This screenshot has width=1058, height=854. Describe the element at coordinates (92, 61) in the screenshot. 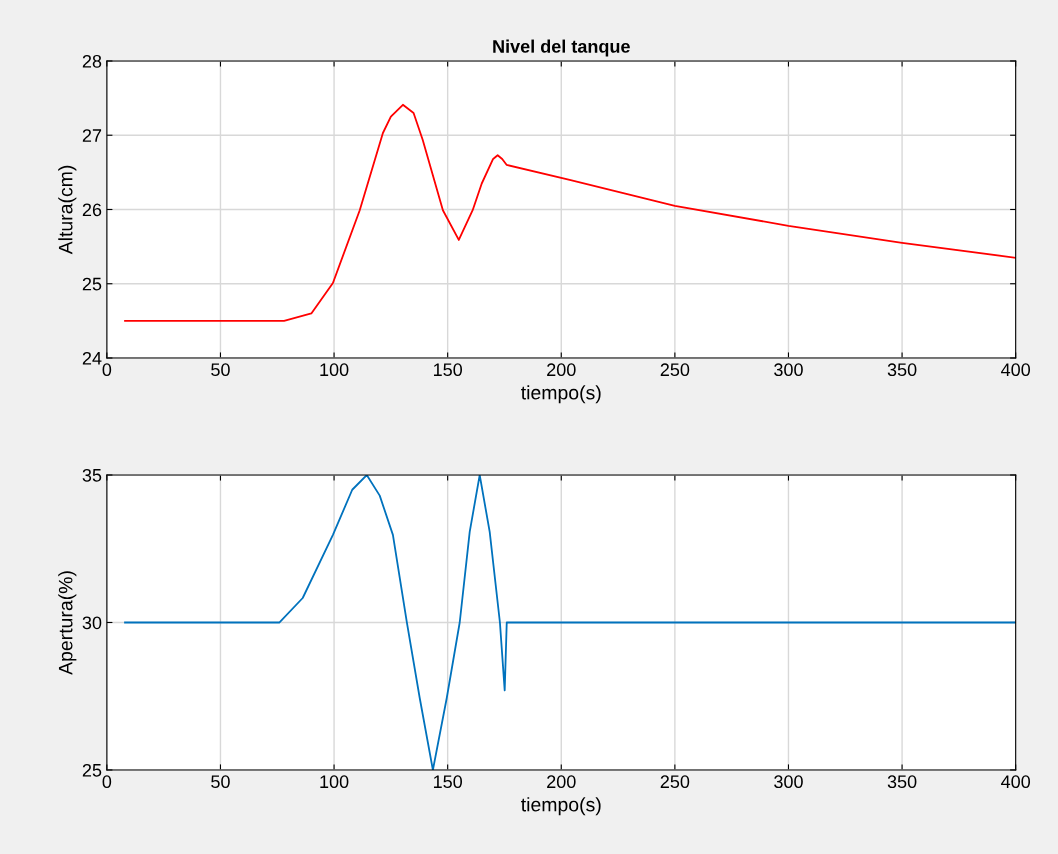

I see `y-tick-label: 28` at that location.